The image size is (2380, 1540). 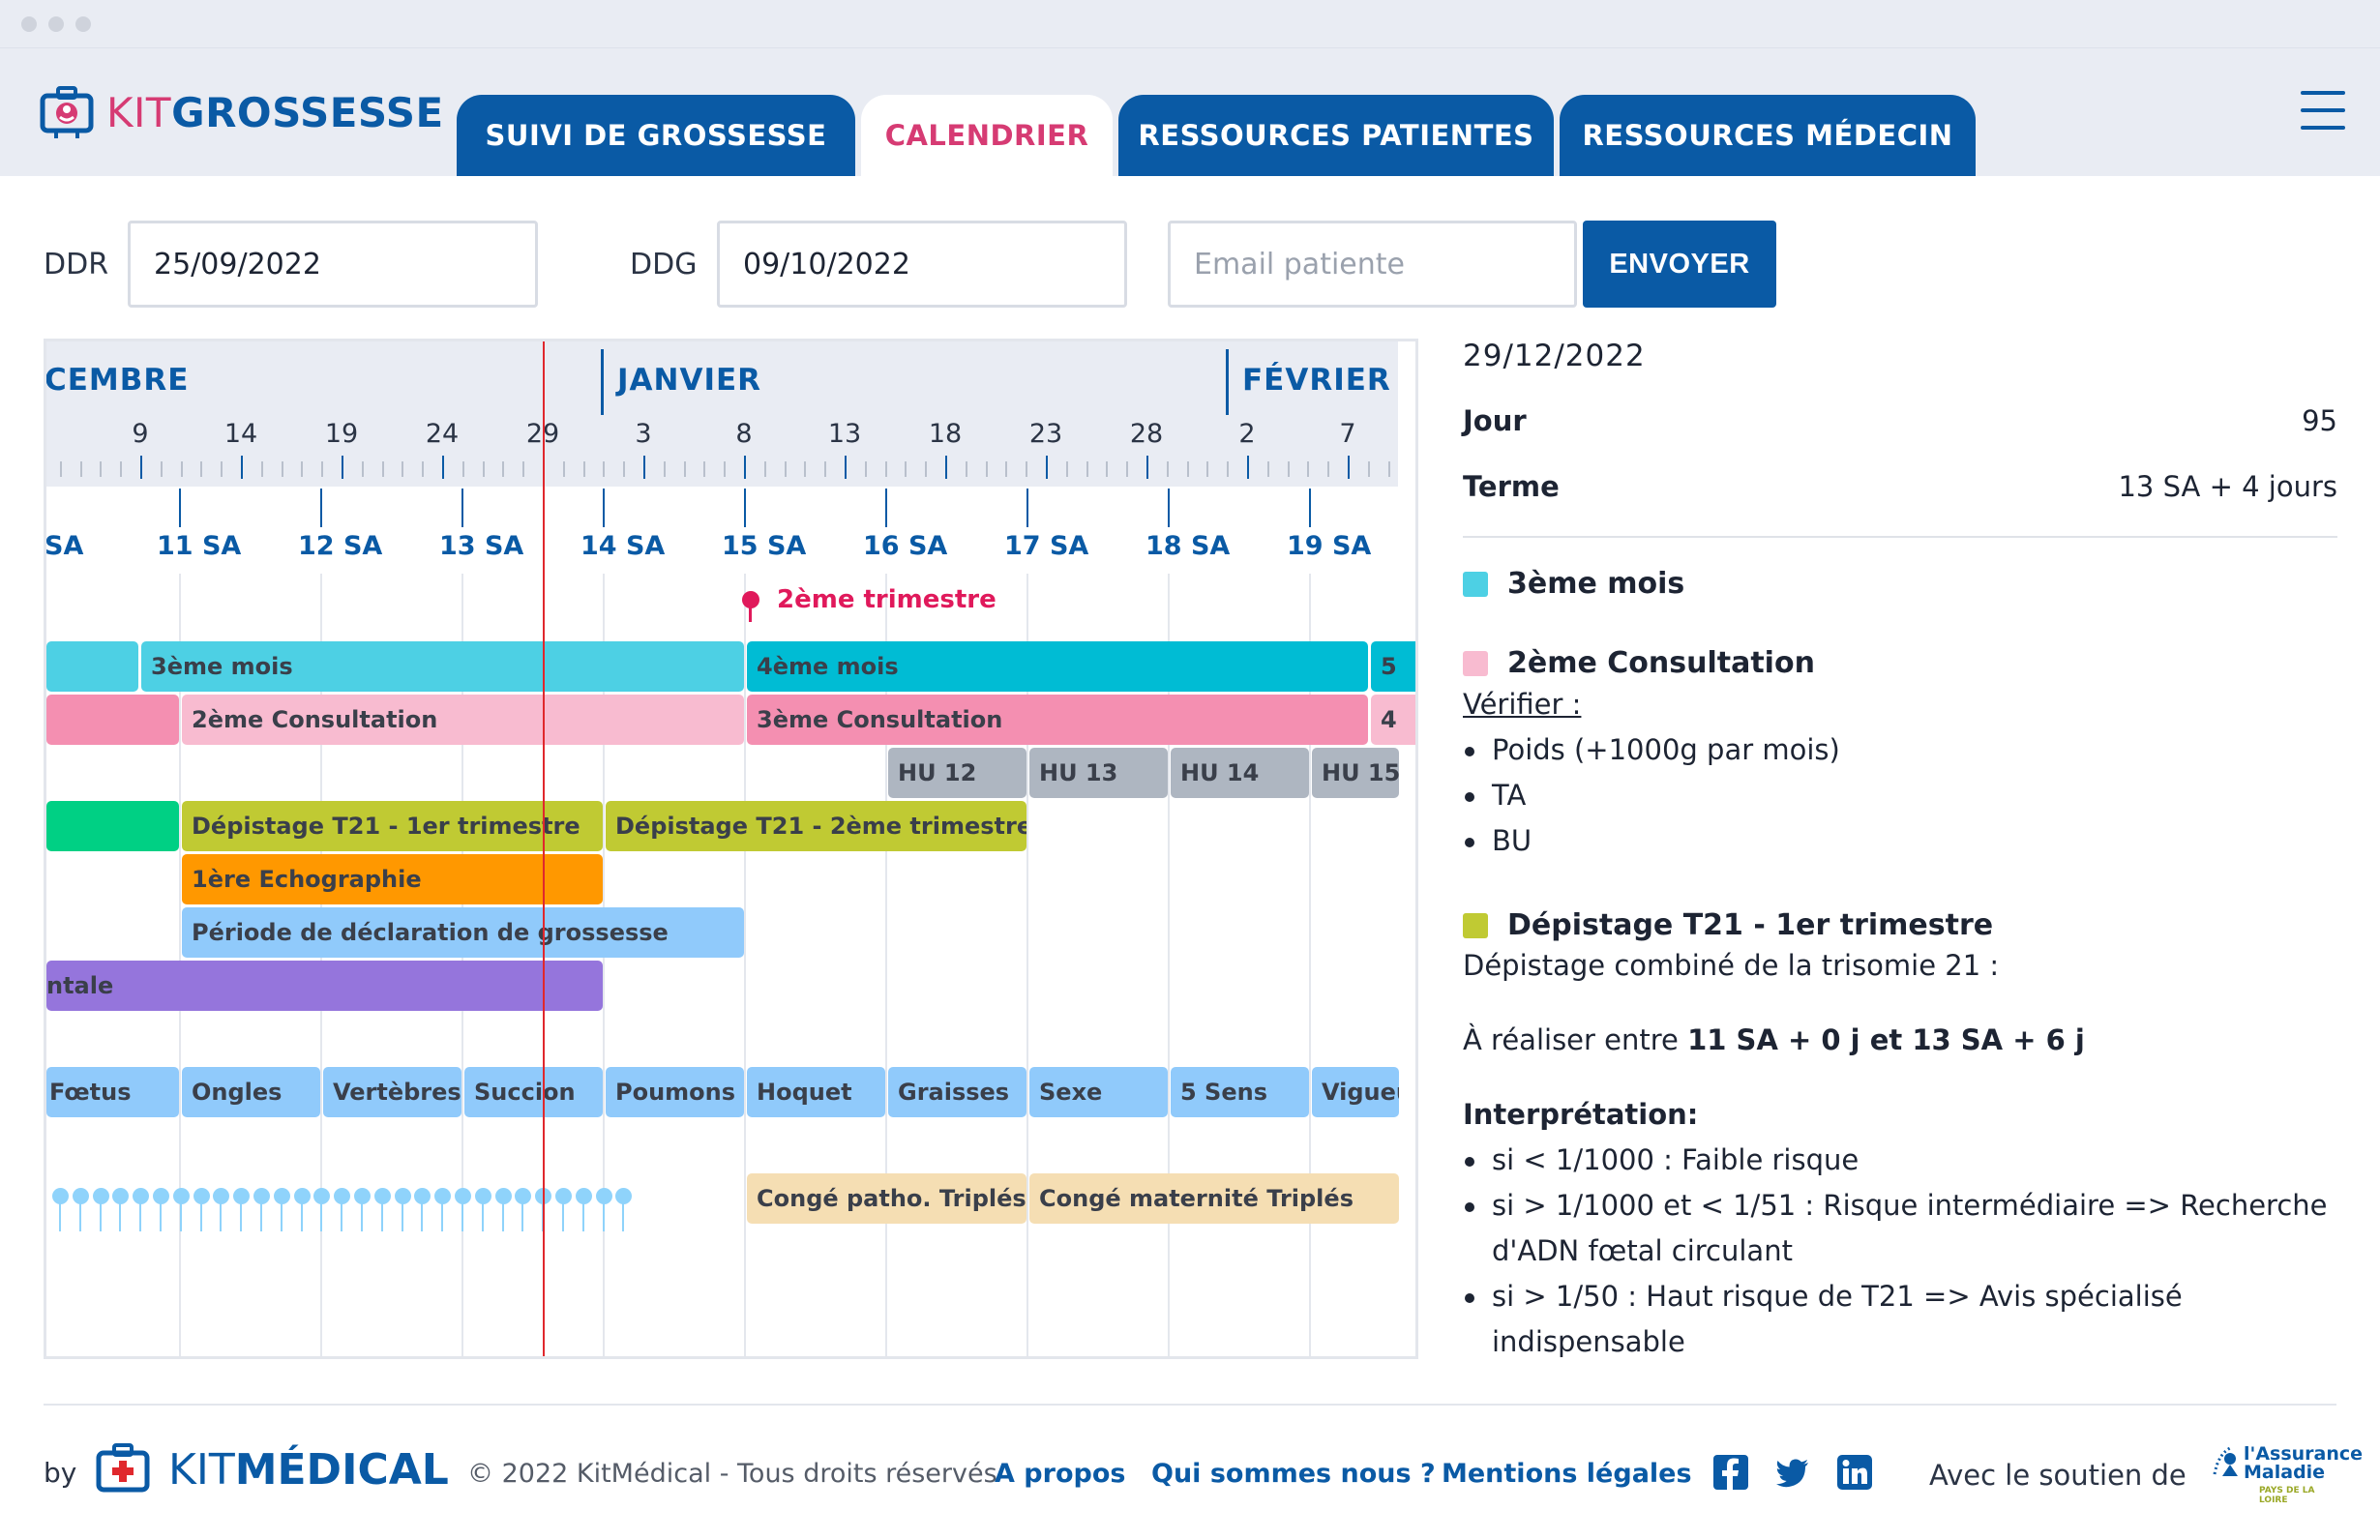 What do you see at coordinates (200, 546) in the screenshot?
I see `week-label: 11 SA` at bounding box center [200, 546].